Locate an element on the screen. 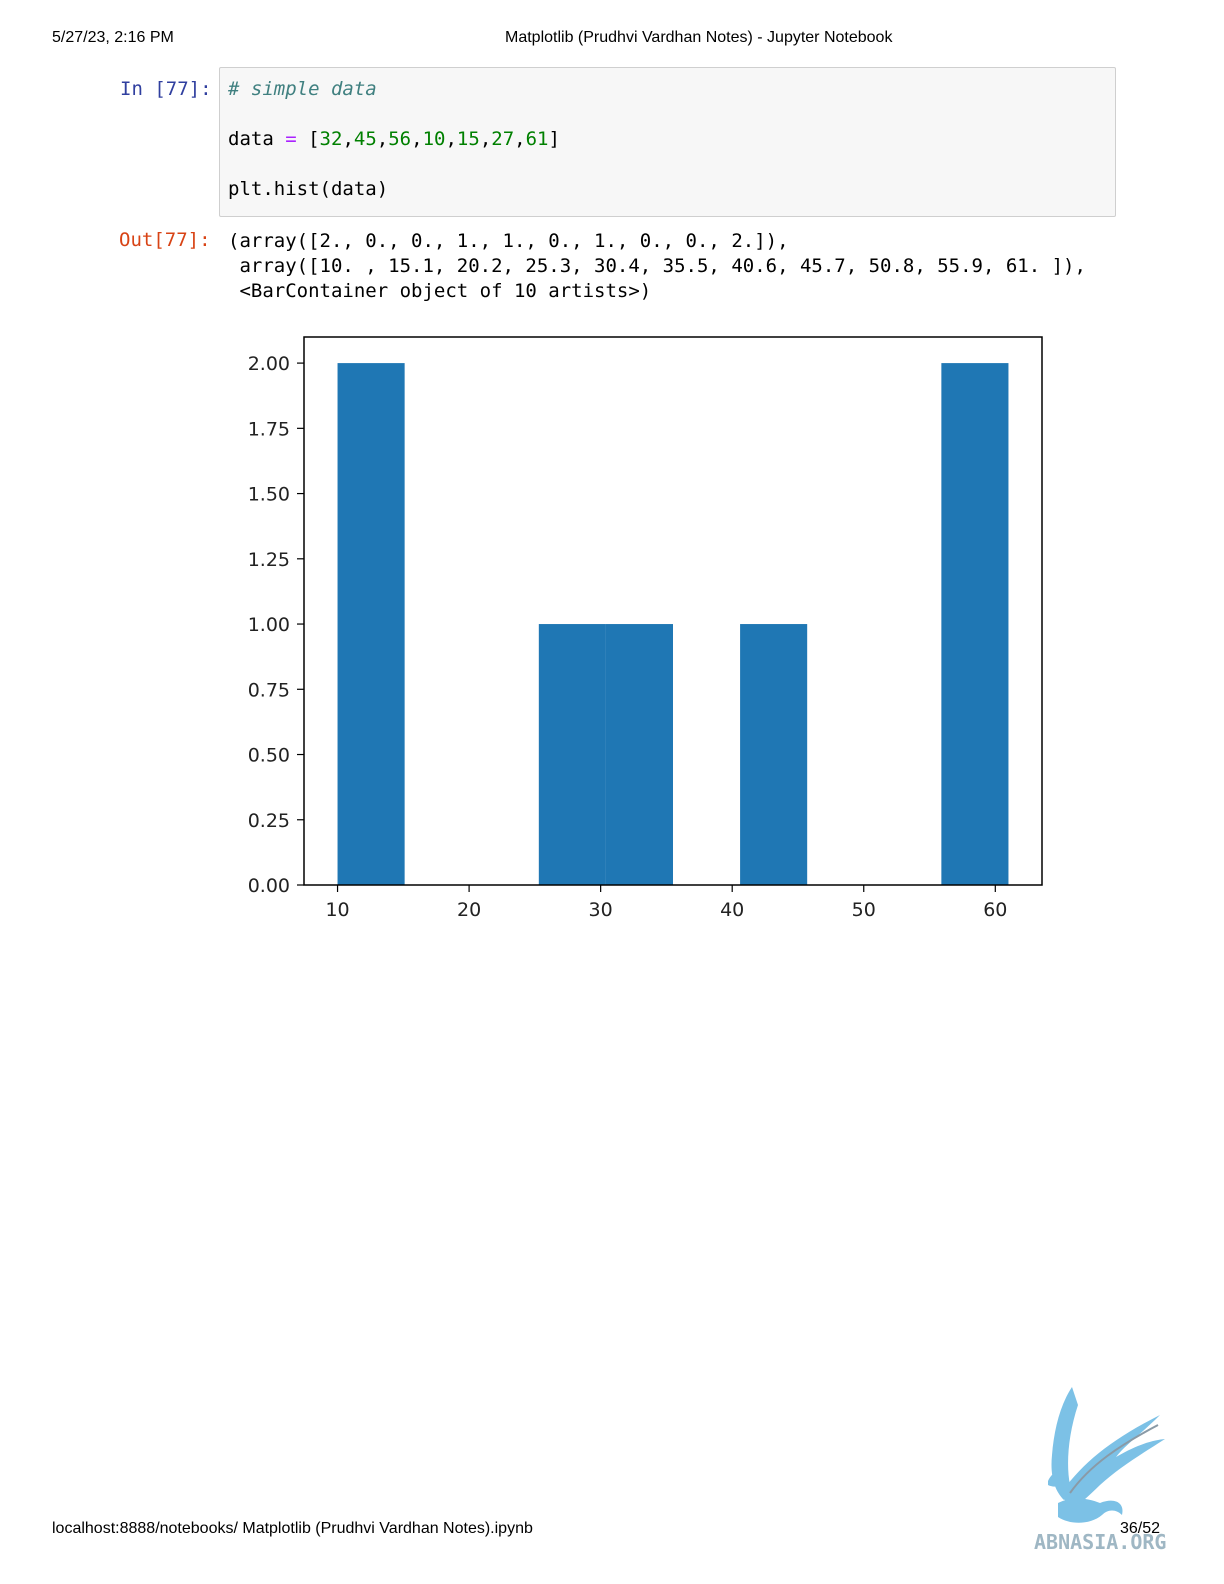 This screenshot has height=1584, width=1224. y-tick-label: 0.00 is located at coordinates (269, 886).